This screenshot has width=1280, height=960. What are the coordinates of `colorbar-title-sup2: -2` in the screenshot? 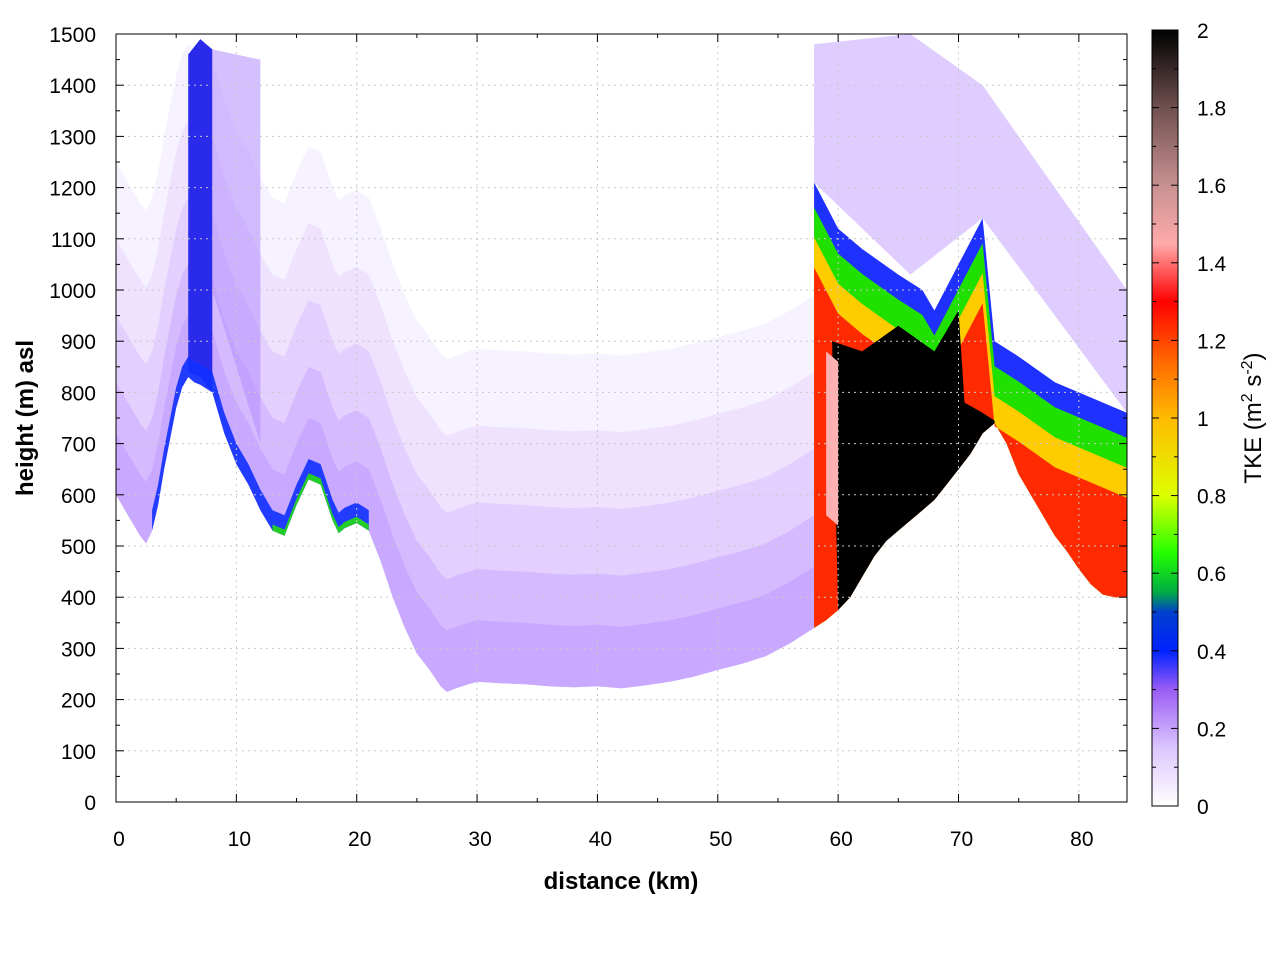 It's located at (1247, 367).